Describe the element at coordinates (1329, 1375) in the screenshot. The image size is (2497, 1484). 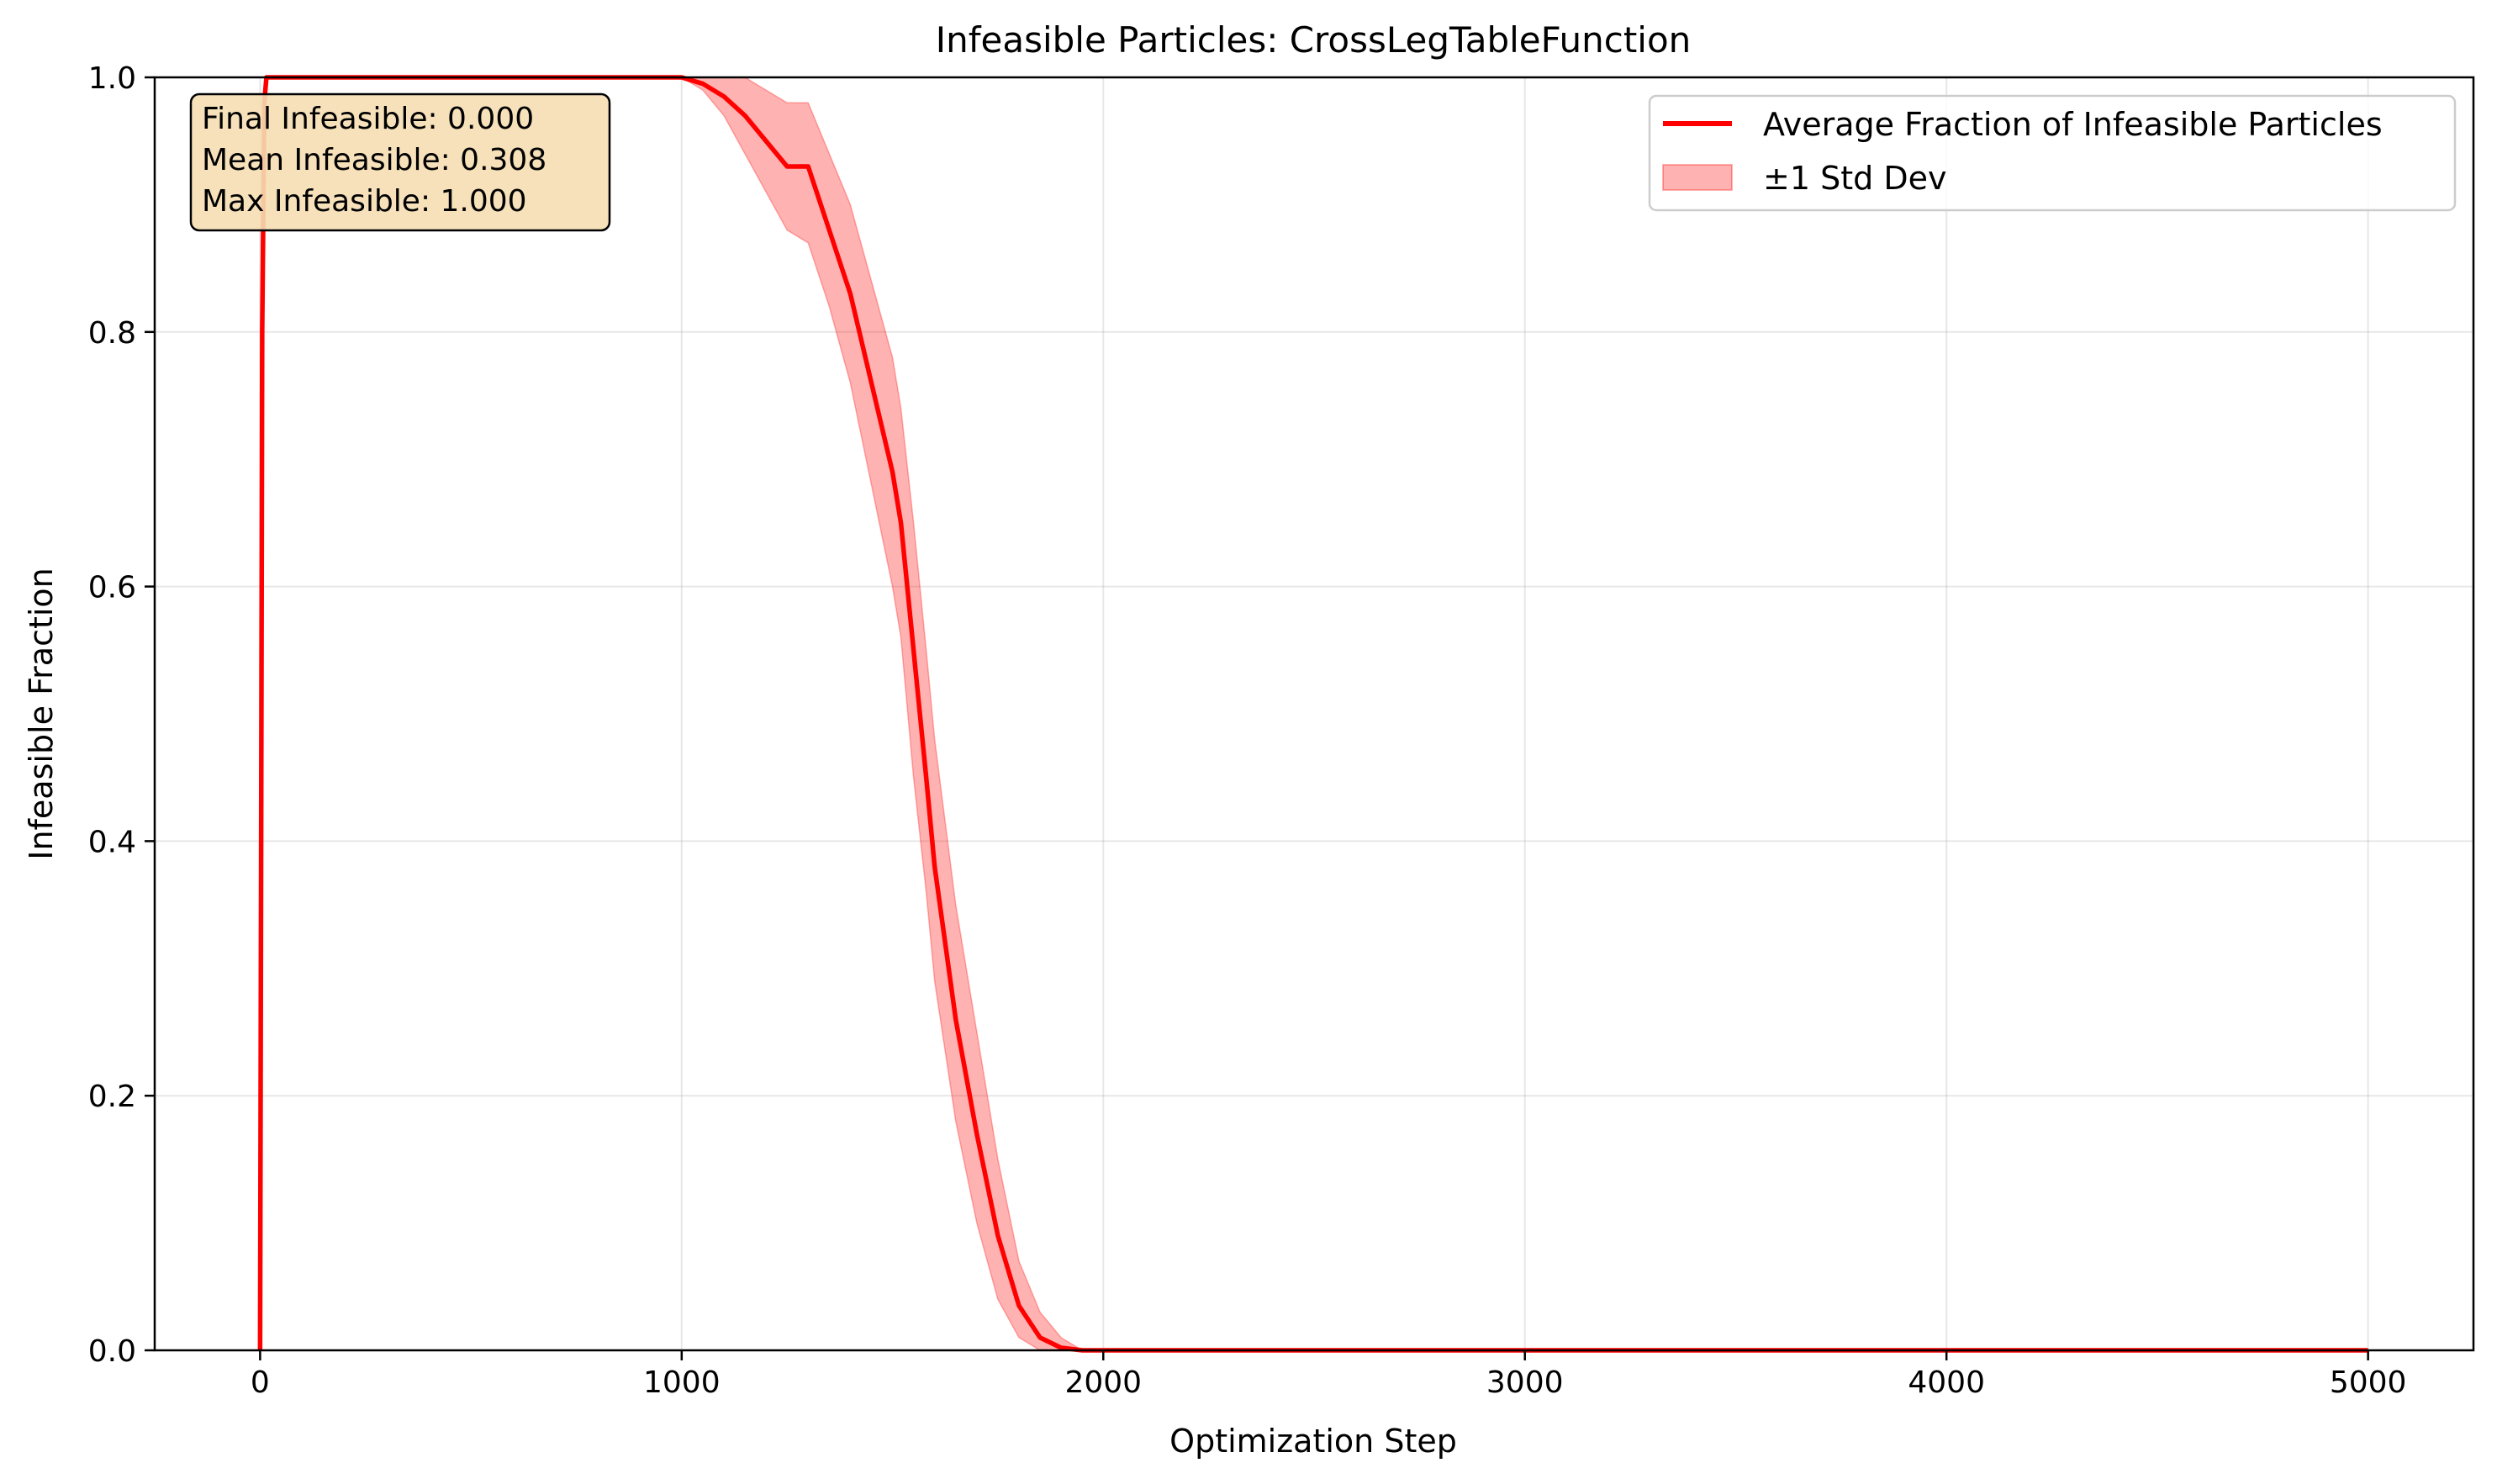
I see `x-axis-ticks: 0 1000 2000 3000 4000 5000` at that location.